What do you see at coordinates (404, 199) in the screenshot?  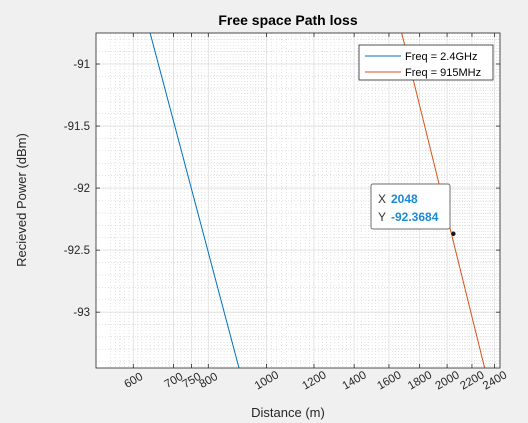 I see `datatip-x-value: 2048` at bounding box center [404, 199].